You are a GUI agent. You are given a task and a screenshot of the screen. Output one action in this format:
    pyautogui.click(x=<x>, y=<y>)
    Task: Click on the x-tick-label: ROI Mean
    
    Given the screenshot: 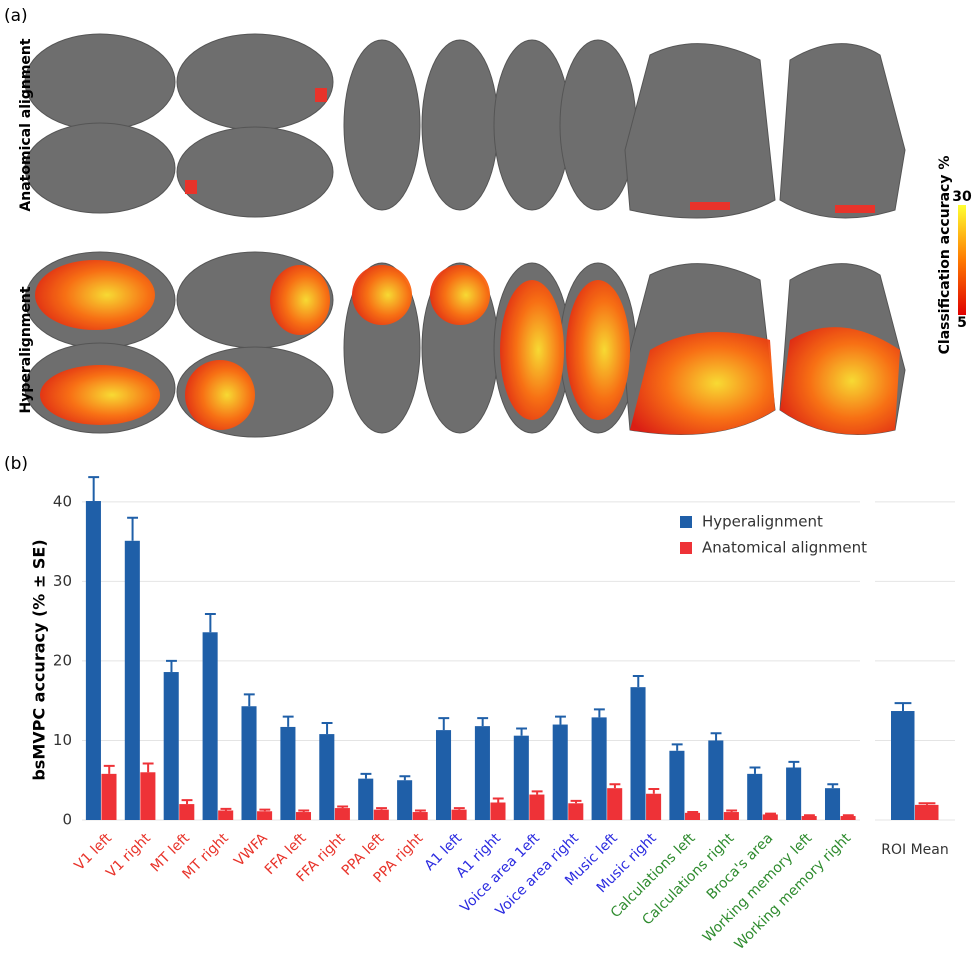 What is the action you would take?
    pyautogui.click(x=914, y=850)
    